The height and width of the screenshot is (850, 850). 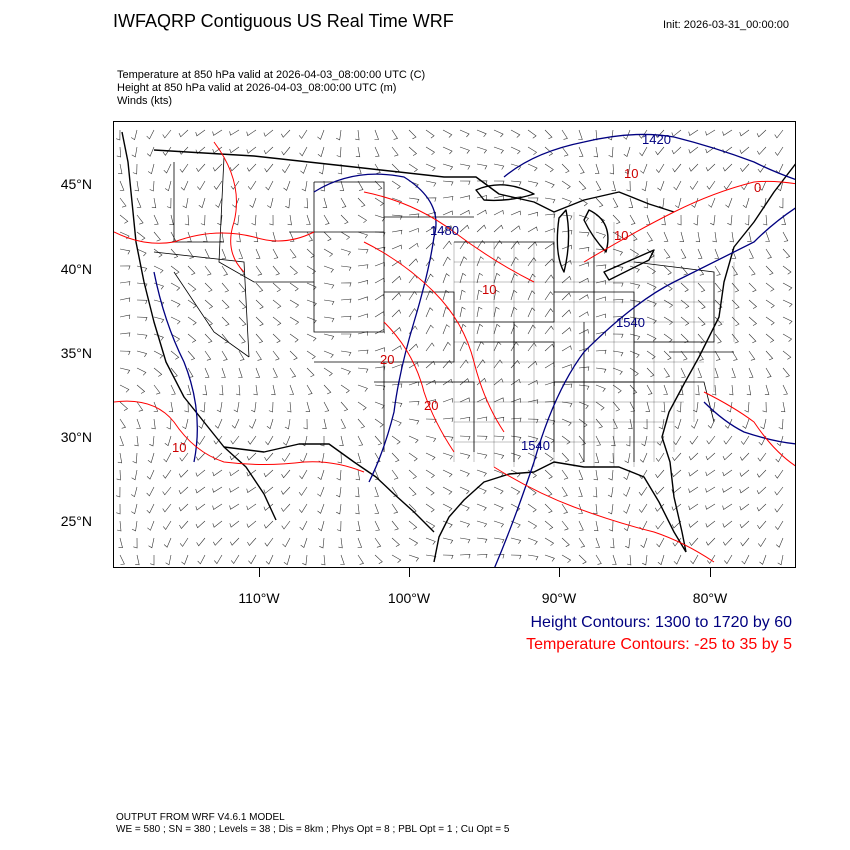 What do you see at coordinates (728, 358) in the screenshot?
I see `atlantic-coastline` at bounding box center [728, 358].